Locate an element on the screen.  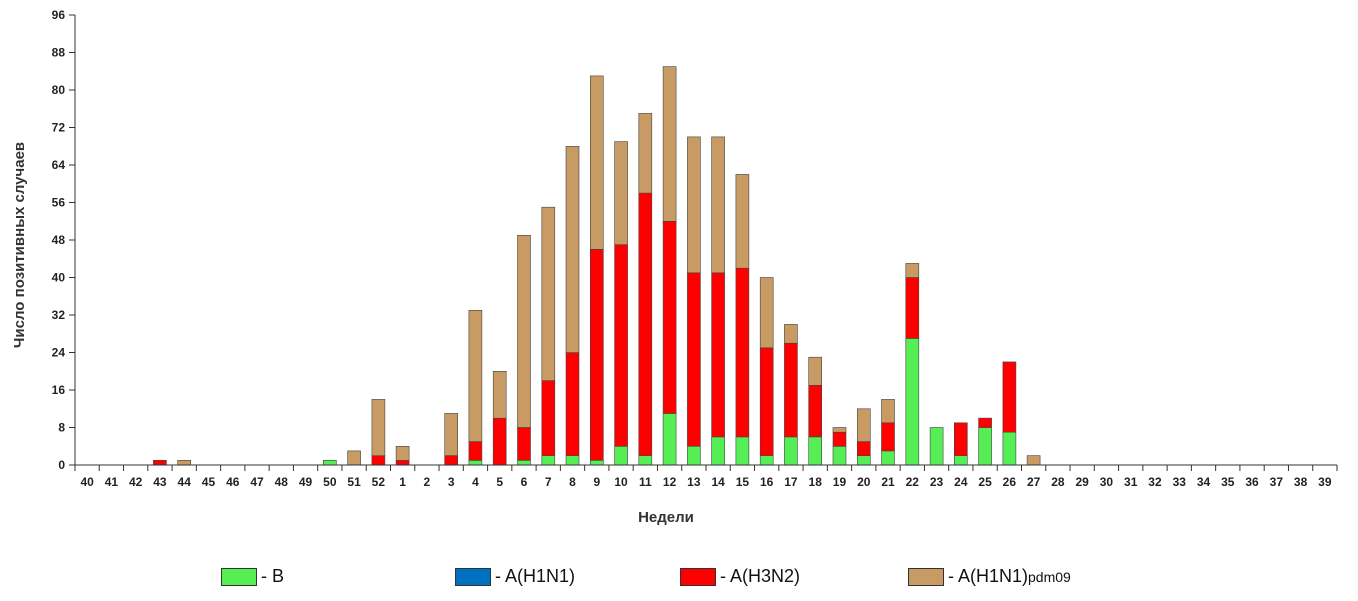
x-tick-label-49: 49 is located at coordinates (306, 482).